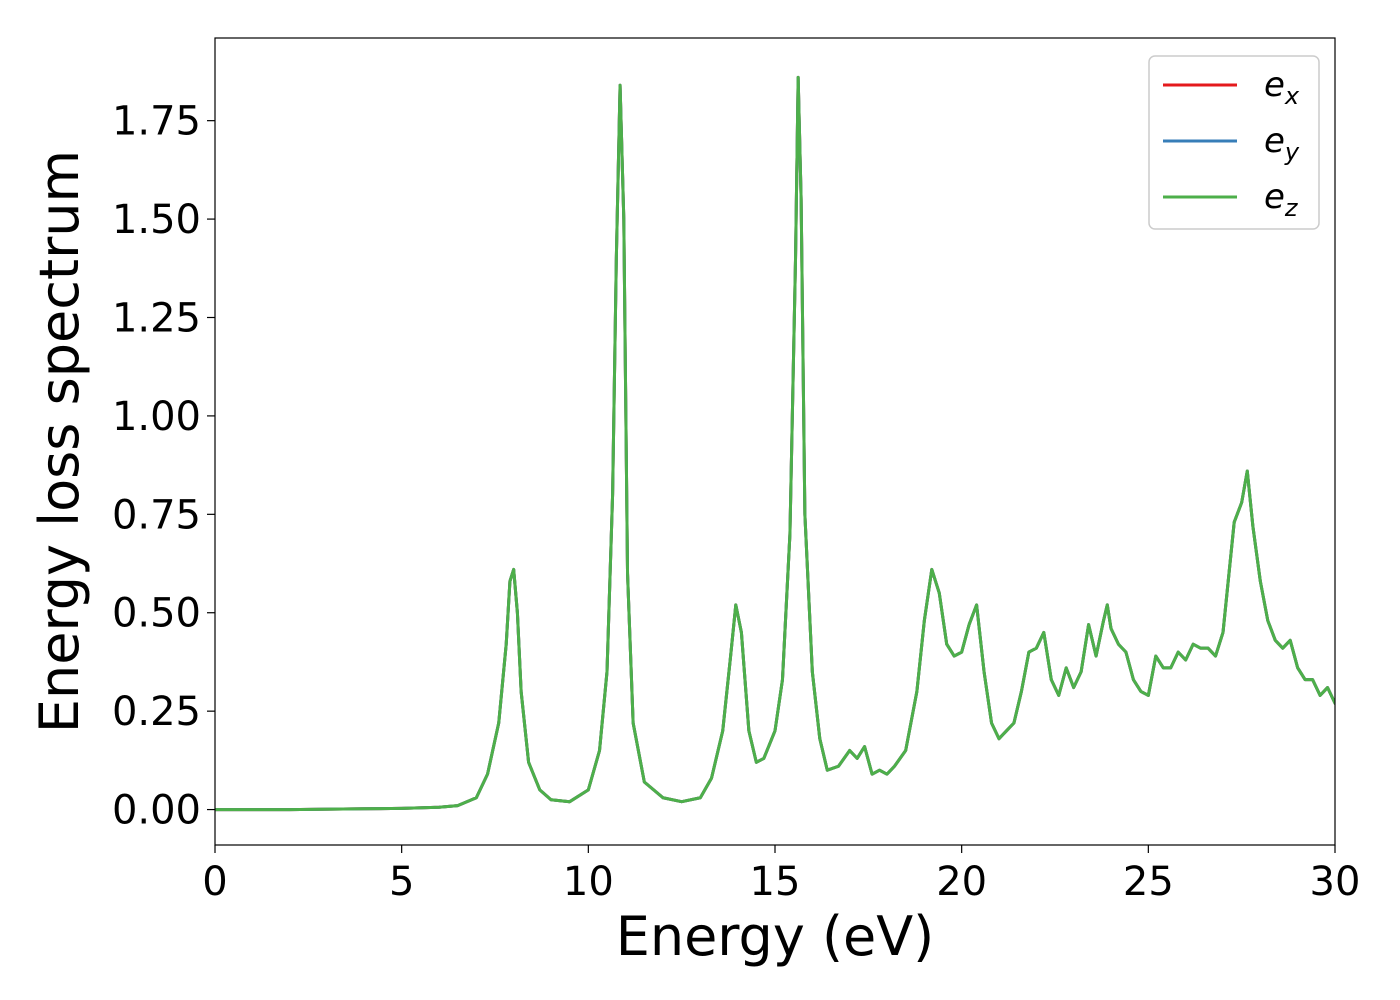 Image resolution: width=1400 pixels, height=1000 pixels. Describe the element at coordinates (156, 614) in the screenshot. I see `y-tick-label: 0.50` at that location.